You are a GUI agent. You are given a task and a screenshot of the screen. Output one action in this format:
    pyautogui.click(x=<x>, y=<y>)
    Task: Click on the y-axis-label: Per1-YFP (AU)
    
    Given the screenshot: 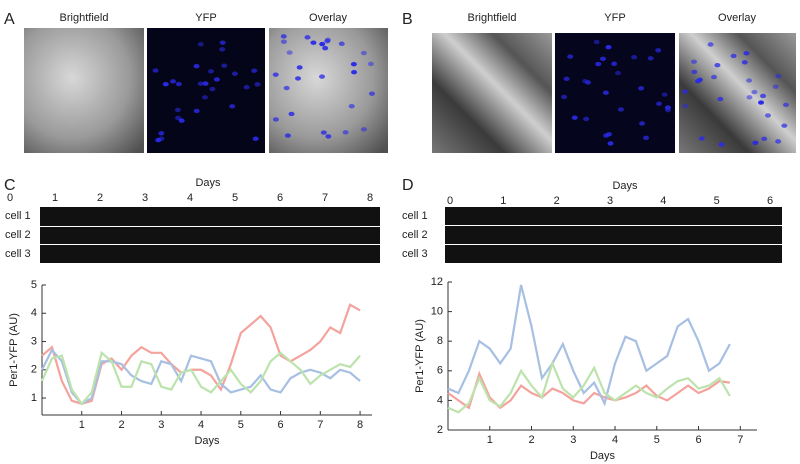 What is the action you would take?
    pyautogui.click(x=420, y=356)
    